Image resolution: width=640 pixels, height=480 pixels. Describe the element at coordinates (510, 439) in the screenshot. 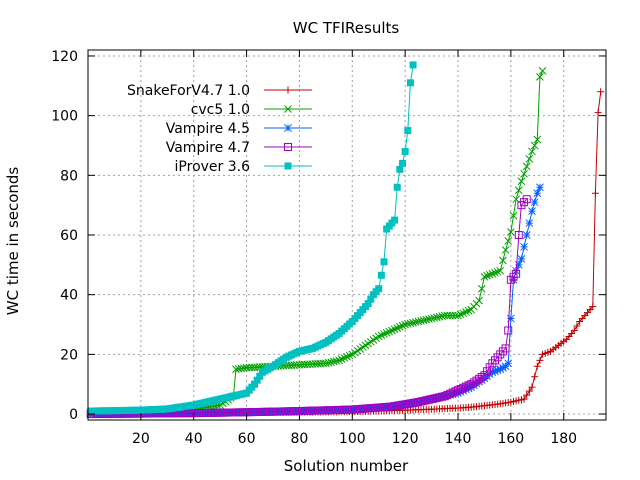

I see `x-tick-label: 160` at that location.